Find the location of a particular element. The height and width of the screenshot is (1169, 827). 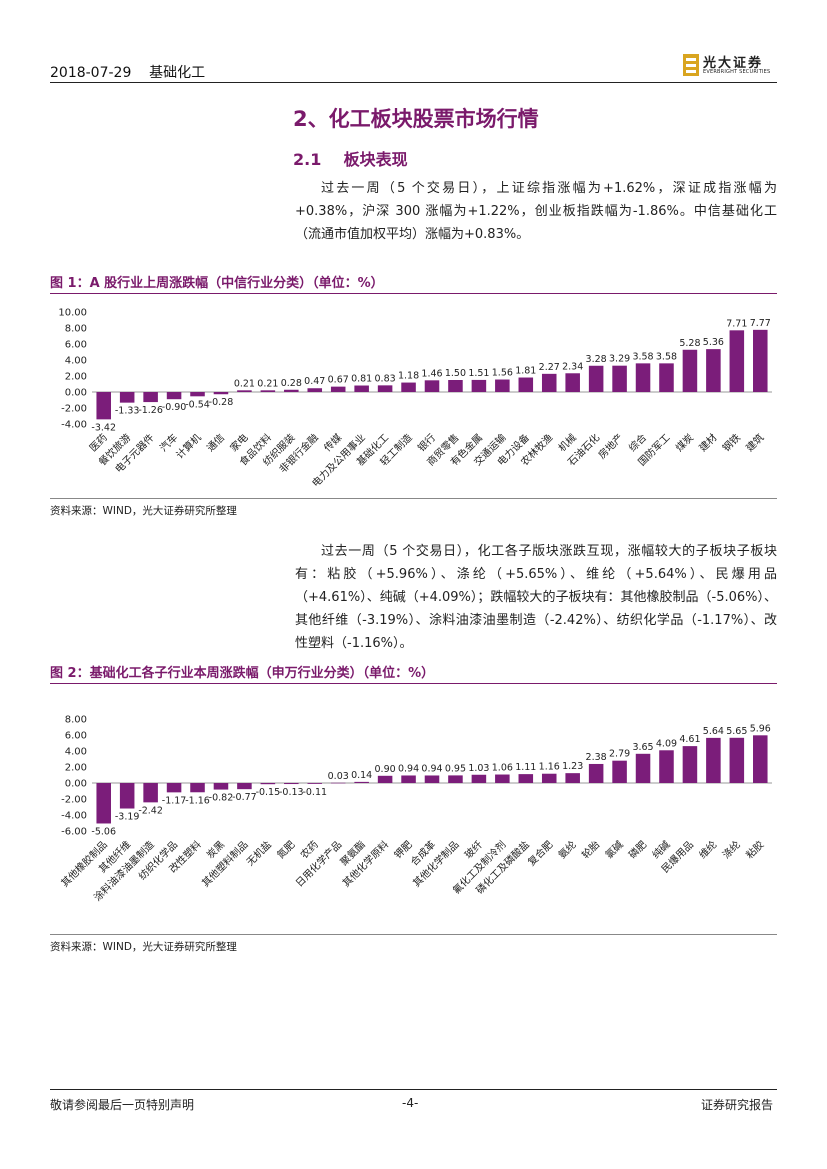

figure-2-source: 资料来源：WIND，光大证券研究所整理 is located at coordinates (143, 947).